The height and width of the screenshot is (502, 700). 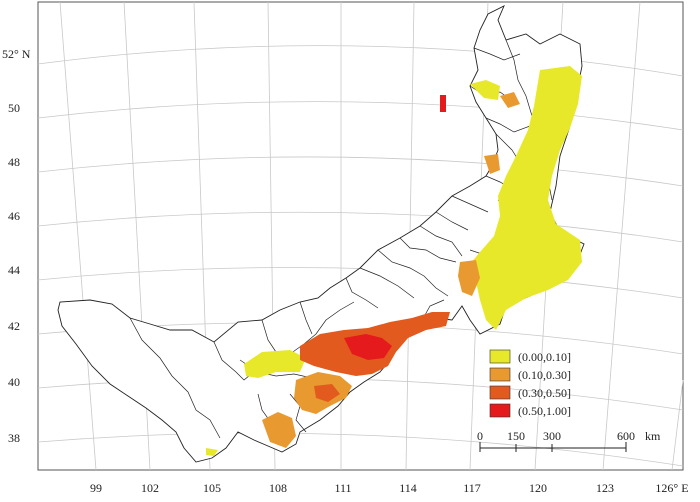 What do you see at coordinates (605, 488) in the screenshot?
I see `lon-label-123: 123` at bounding box center [605, 488].